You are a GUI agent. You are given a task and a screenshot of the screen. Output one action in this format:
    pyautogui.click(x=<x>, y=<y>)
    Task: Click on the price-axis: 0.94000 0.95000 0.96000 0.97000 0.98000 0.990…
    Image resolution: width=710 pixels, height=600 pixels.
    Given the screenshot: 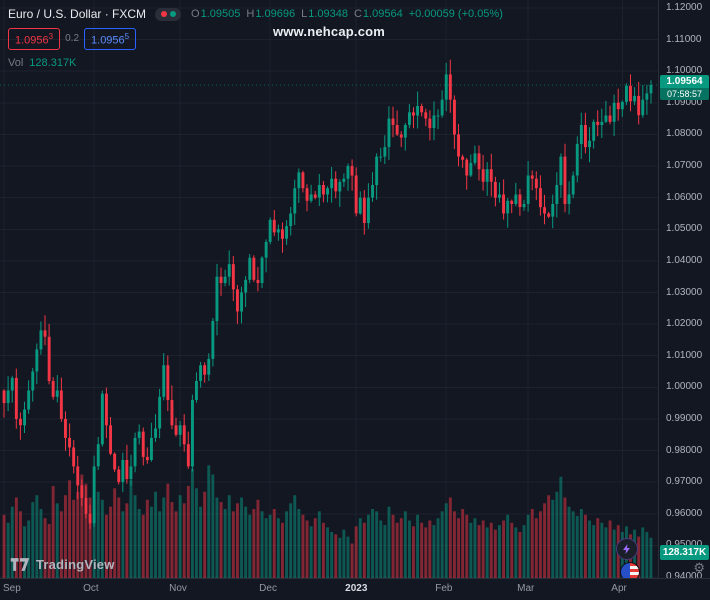 What is the action you would take?
    pyautogui.click(x=684, y=291)
    